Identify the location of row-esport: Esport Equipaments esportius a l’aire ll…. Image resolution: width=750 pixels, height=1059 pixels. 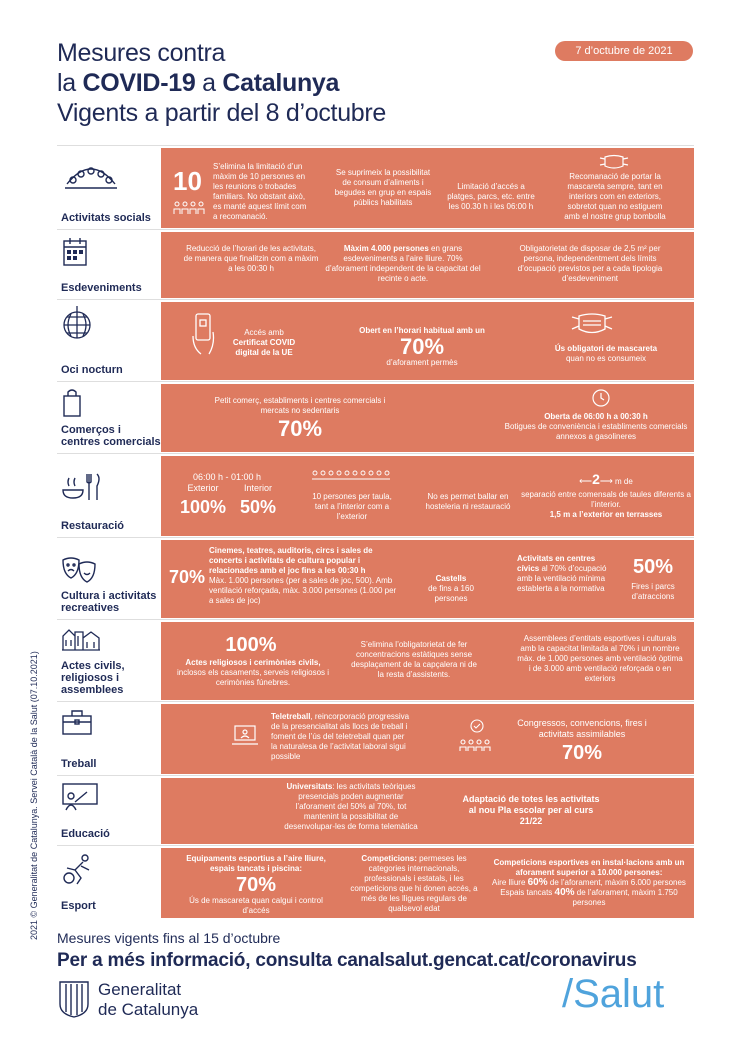
(375, 881).